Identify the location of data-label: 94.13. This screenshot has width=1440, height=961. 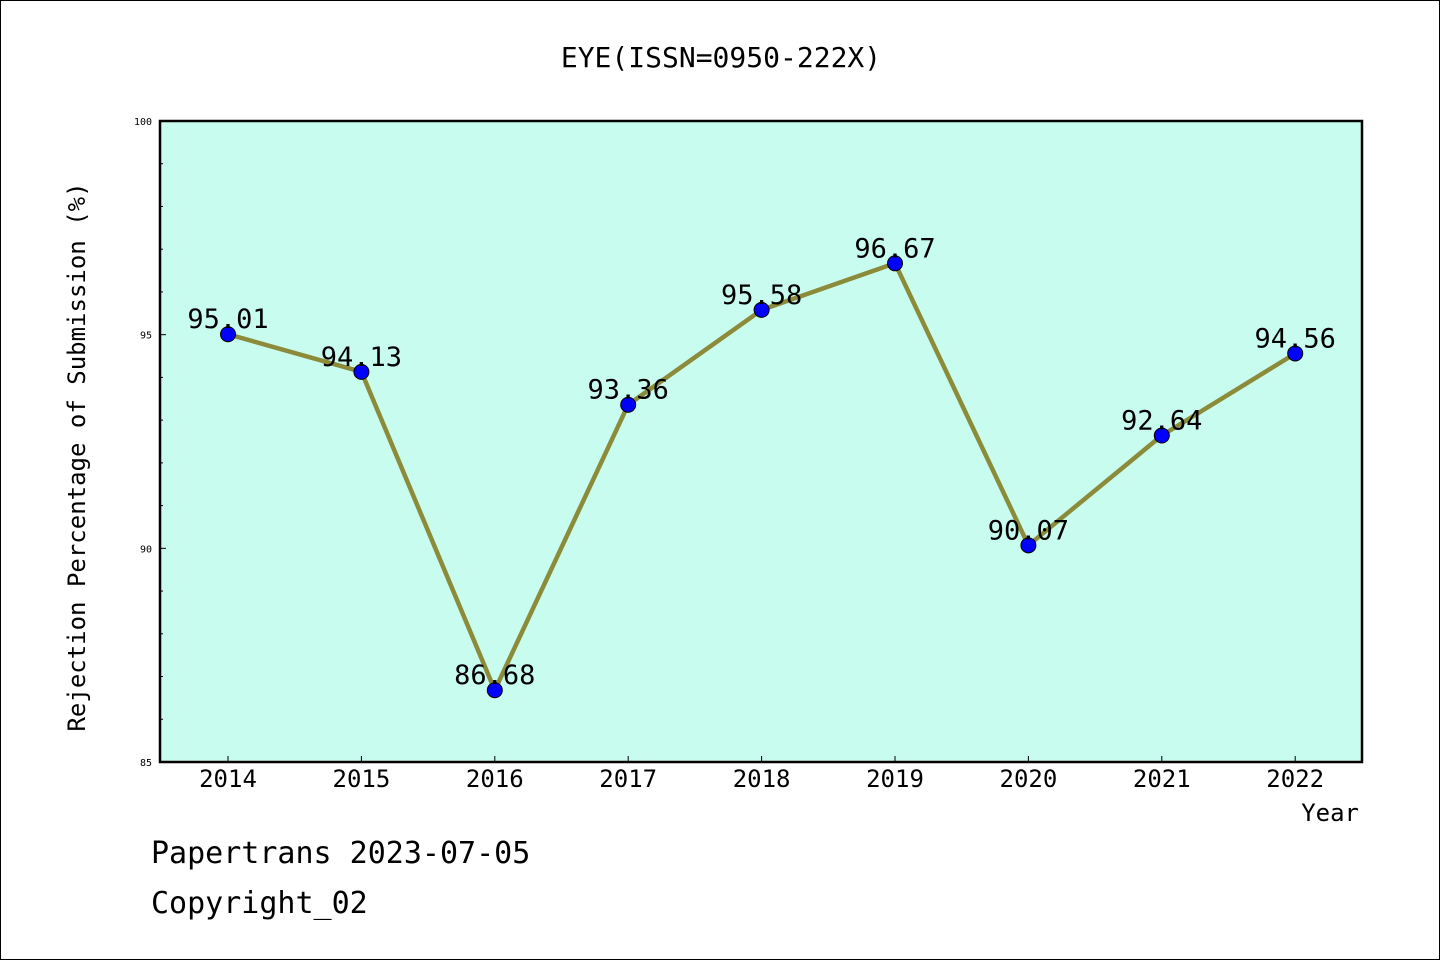
(361, 357).